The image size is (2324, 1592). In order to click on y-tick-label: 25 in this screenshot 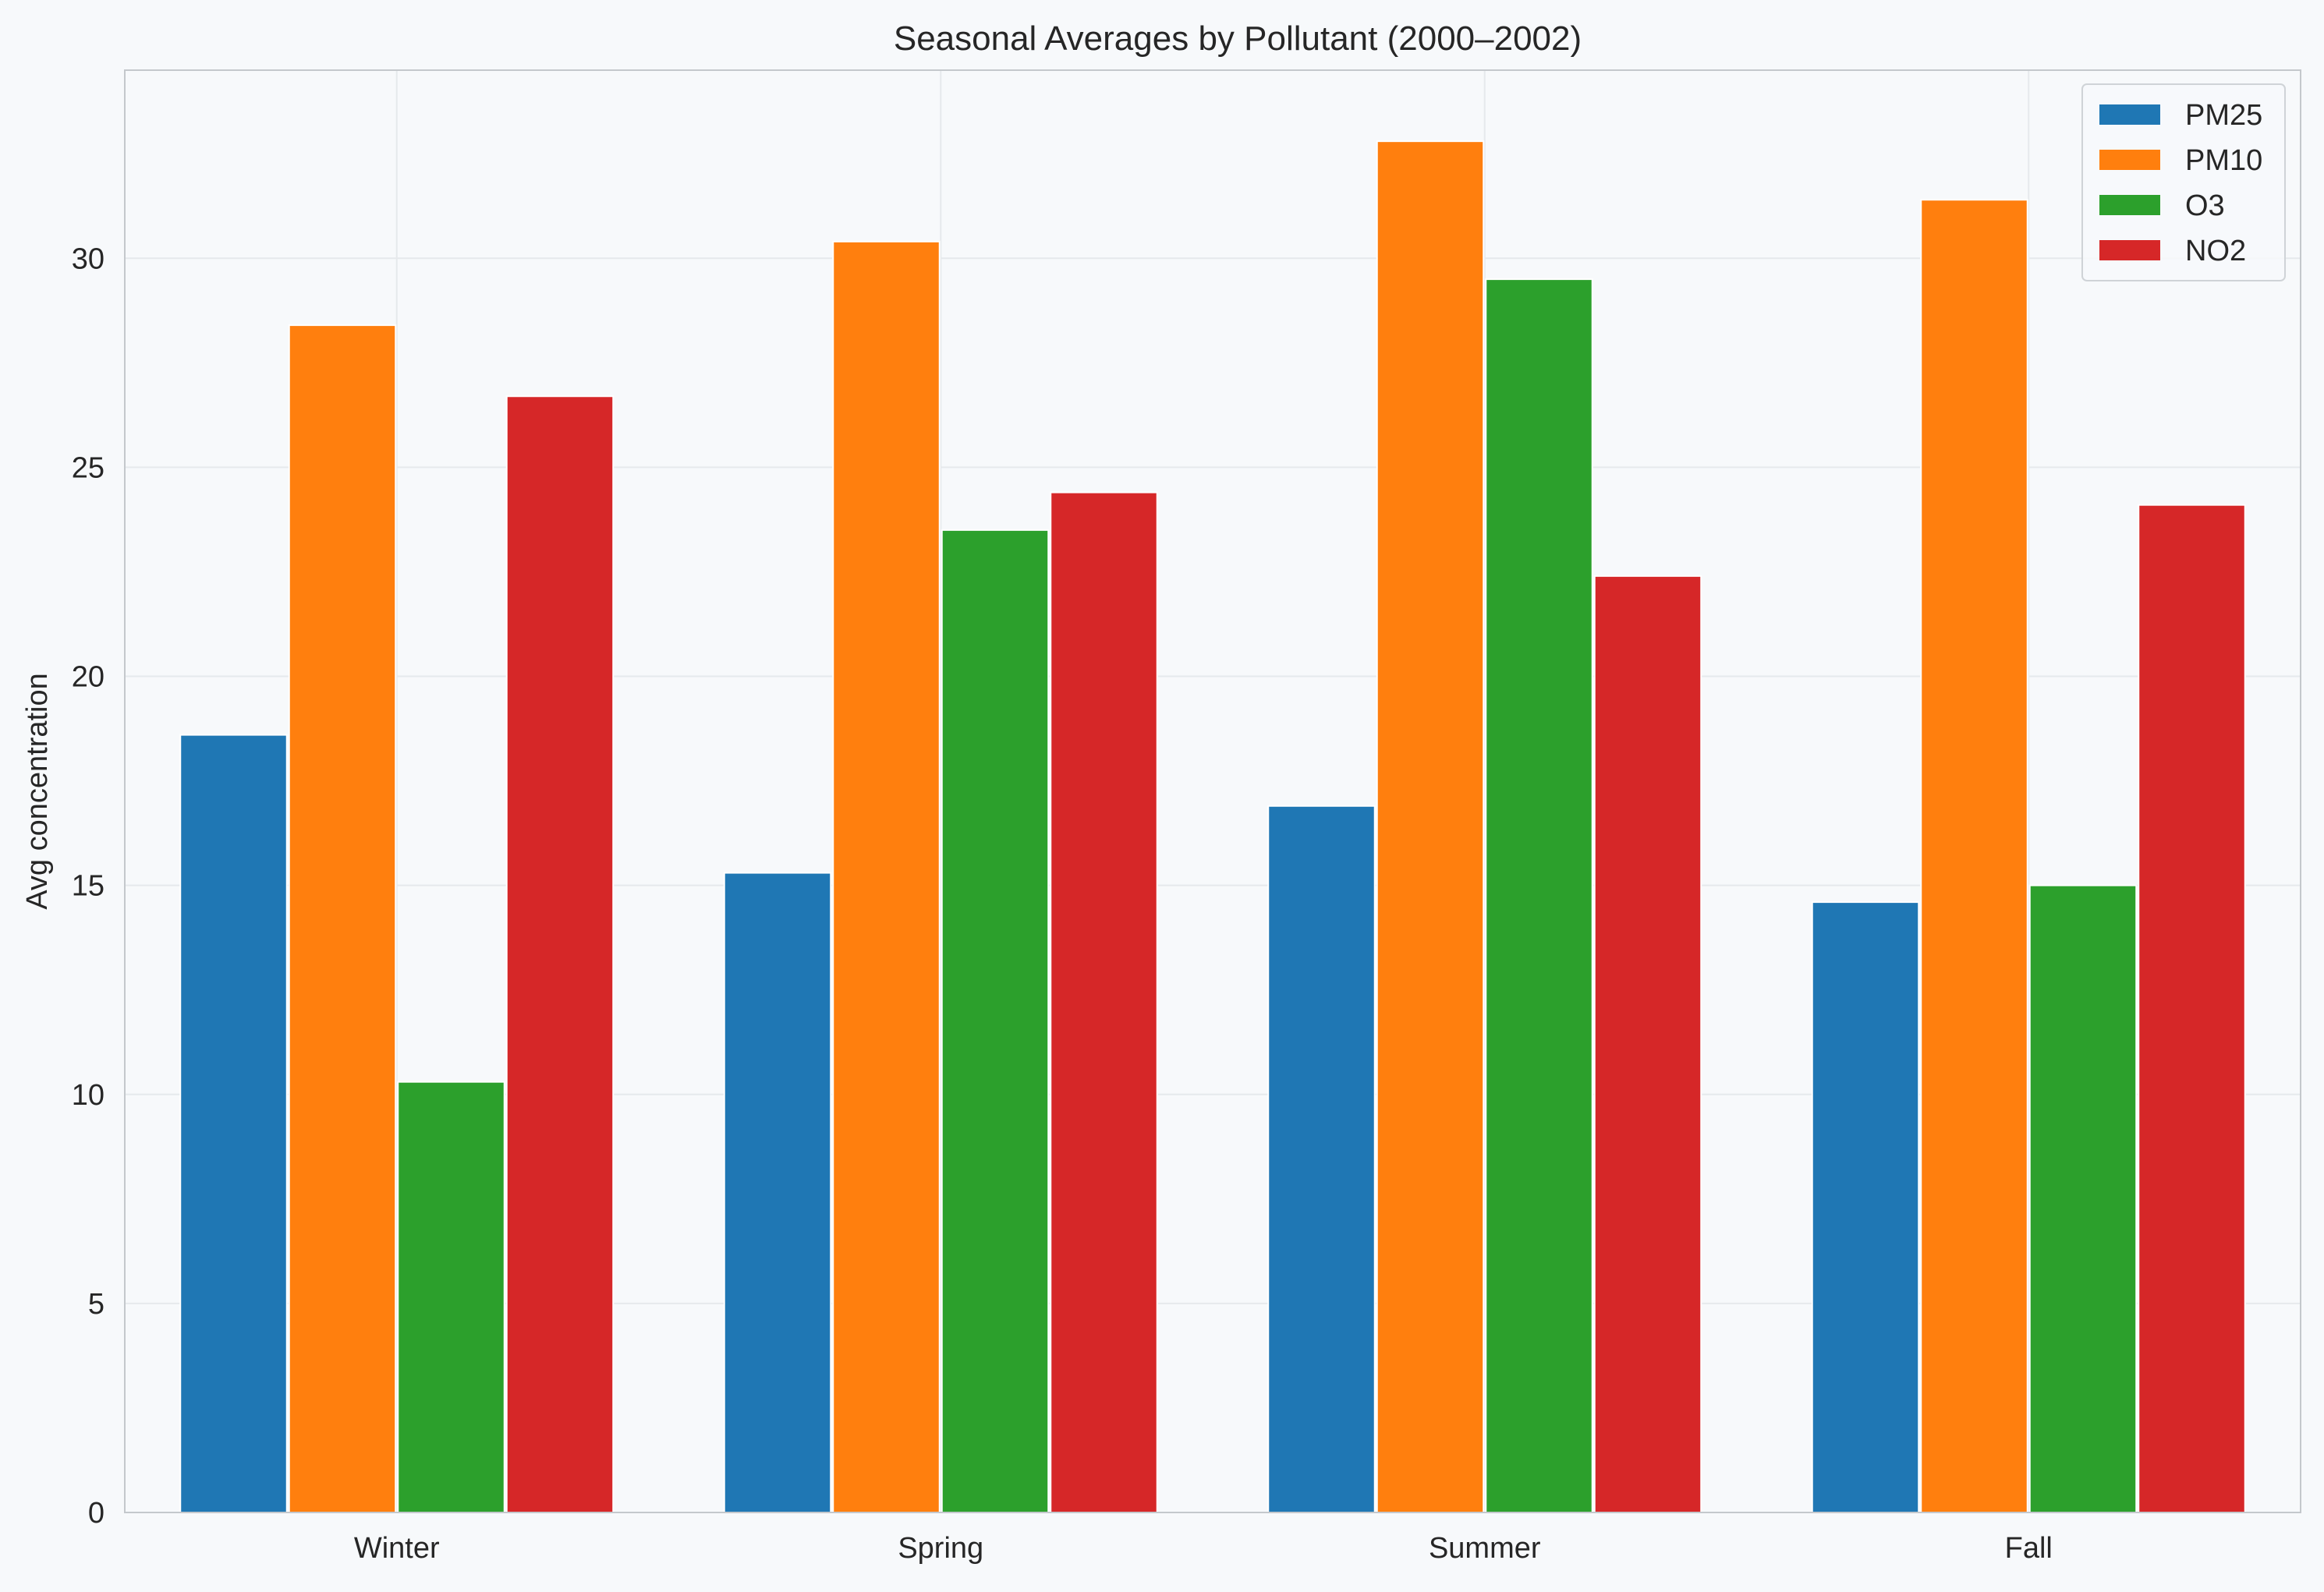, I will do `click(88, 468)`.